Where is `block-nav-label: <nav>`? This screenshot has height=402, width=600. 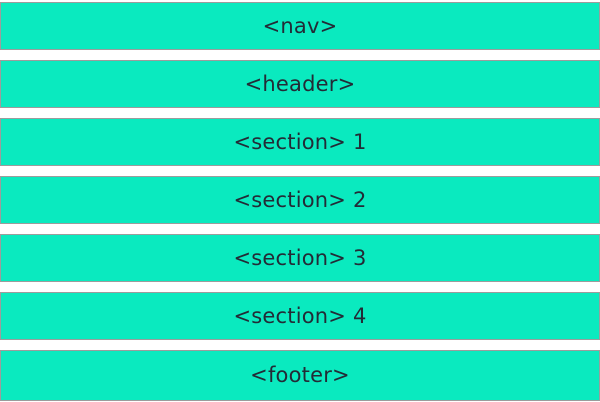
block-nav-label: <nav> is located at coordinates (300, 25).